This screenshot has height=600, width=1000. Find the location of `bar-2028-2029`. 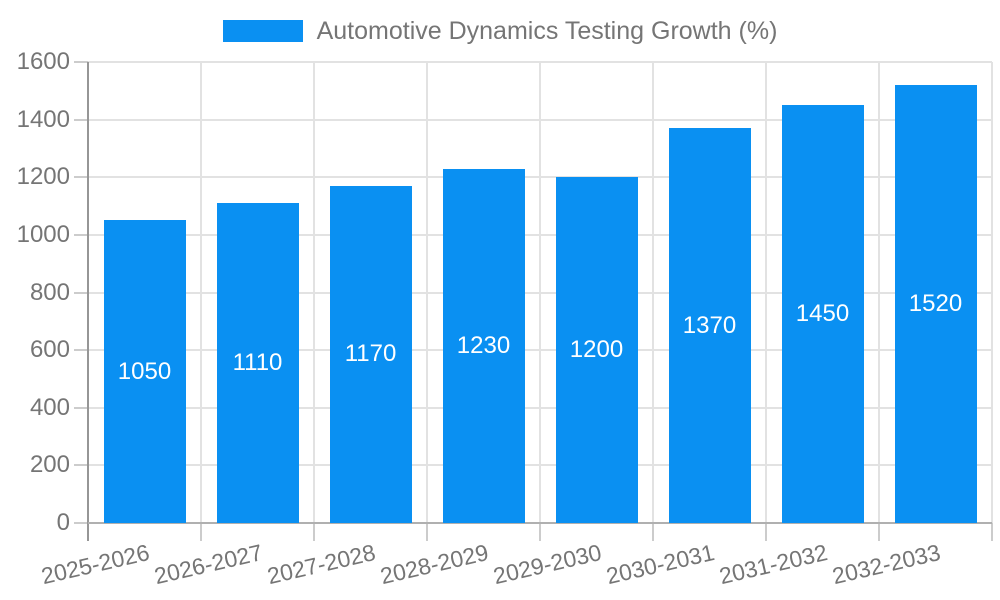

bar-2028-2029 is located at coordinates (483, 345).